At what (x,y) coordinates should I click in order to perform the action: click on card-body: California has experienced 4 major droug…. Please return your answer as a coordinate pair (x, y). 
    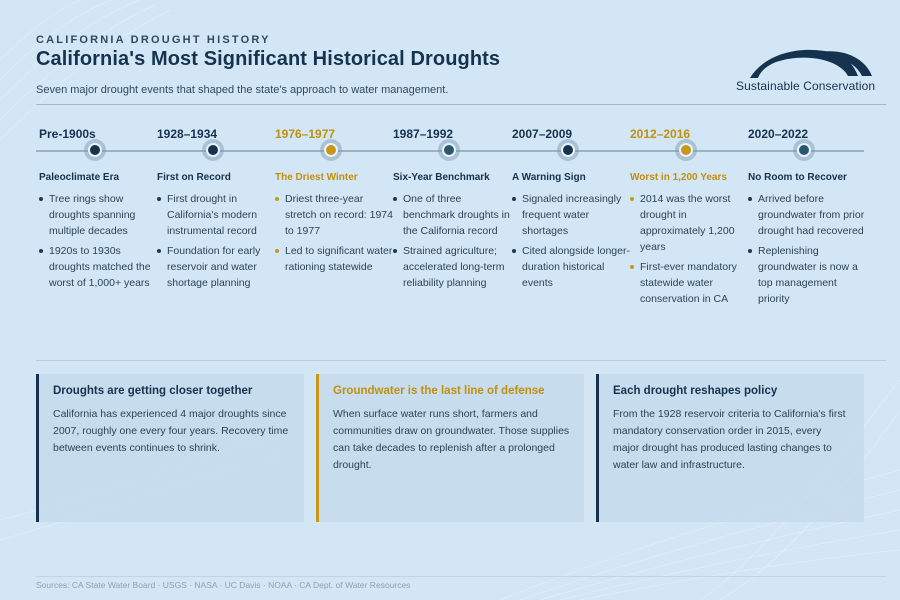
    Looking at the image, I should click on (171, 431).